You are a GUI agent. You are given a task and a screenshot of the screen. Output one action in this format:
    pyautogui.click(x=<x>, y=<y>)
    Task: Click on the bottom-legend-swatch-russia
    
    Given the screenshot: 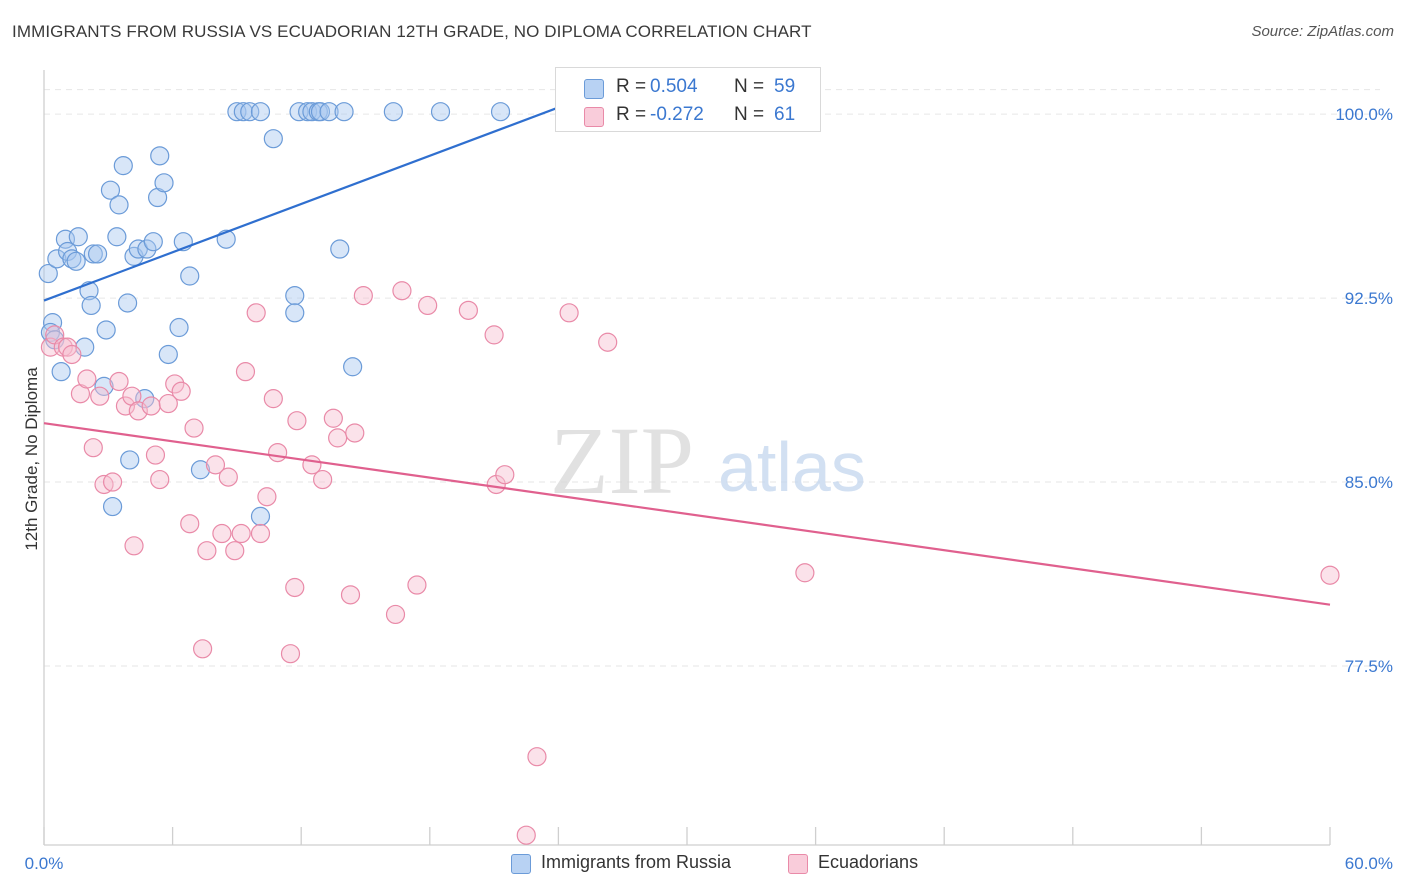 What is the action you would take?
    pyautogui.click(x=521, y=864)
    